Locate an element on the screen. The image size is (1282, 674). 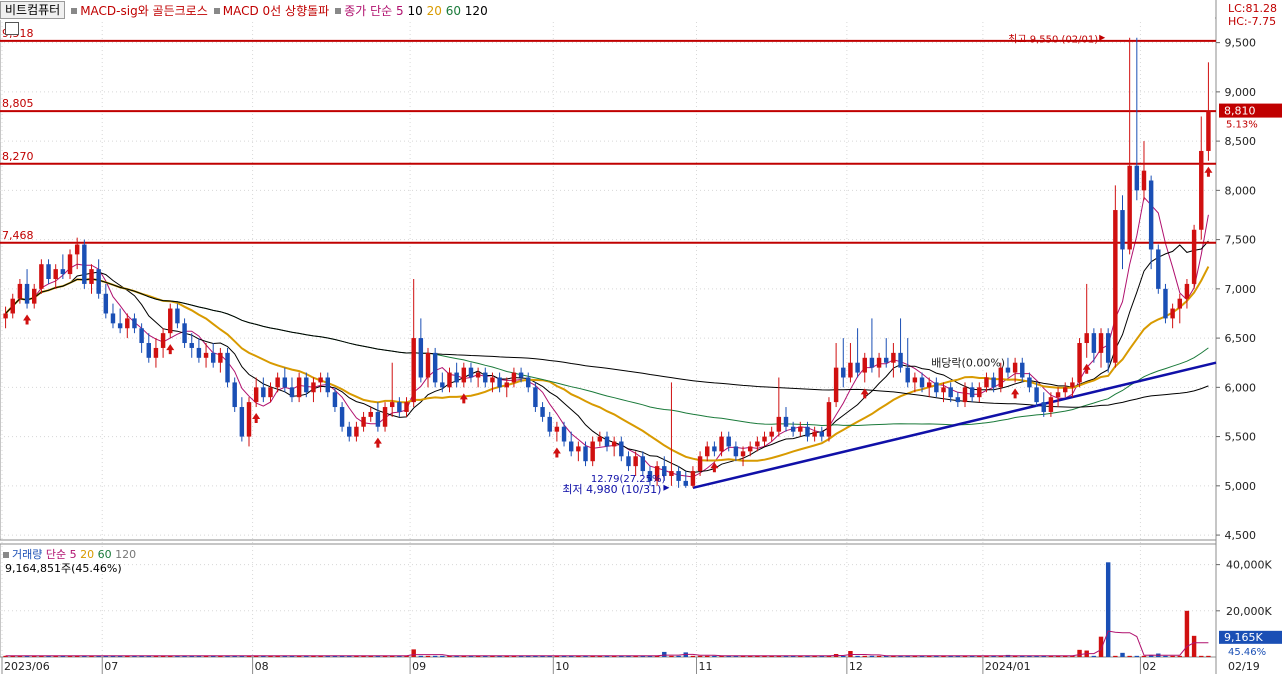
y-tick-label: 5,500 is located at coordinates (1241, 437).